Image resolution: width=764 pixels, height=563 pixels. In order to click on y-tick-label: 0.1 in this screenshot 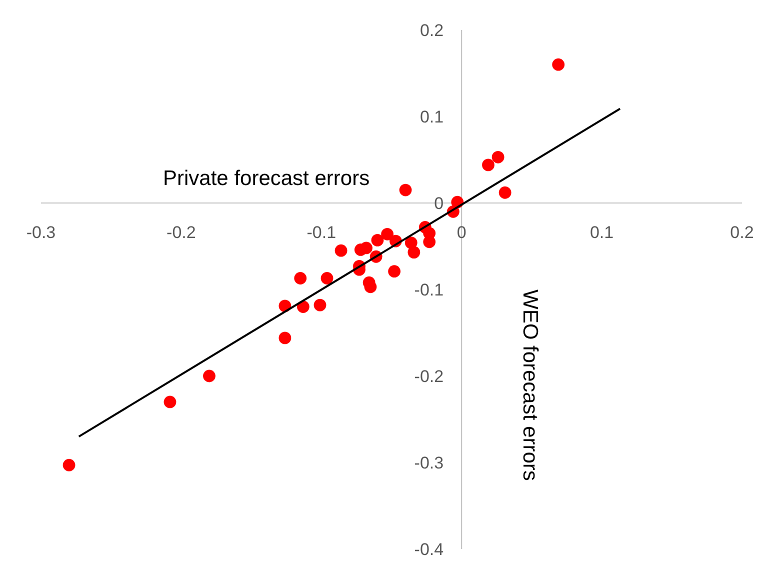, I will do `click(432, 116)`.